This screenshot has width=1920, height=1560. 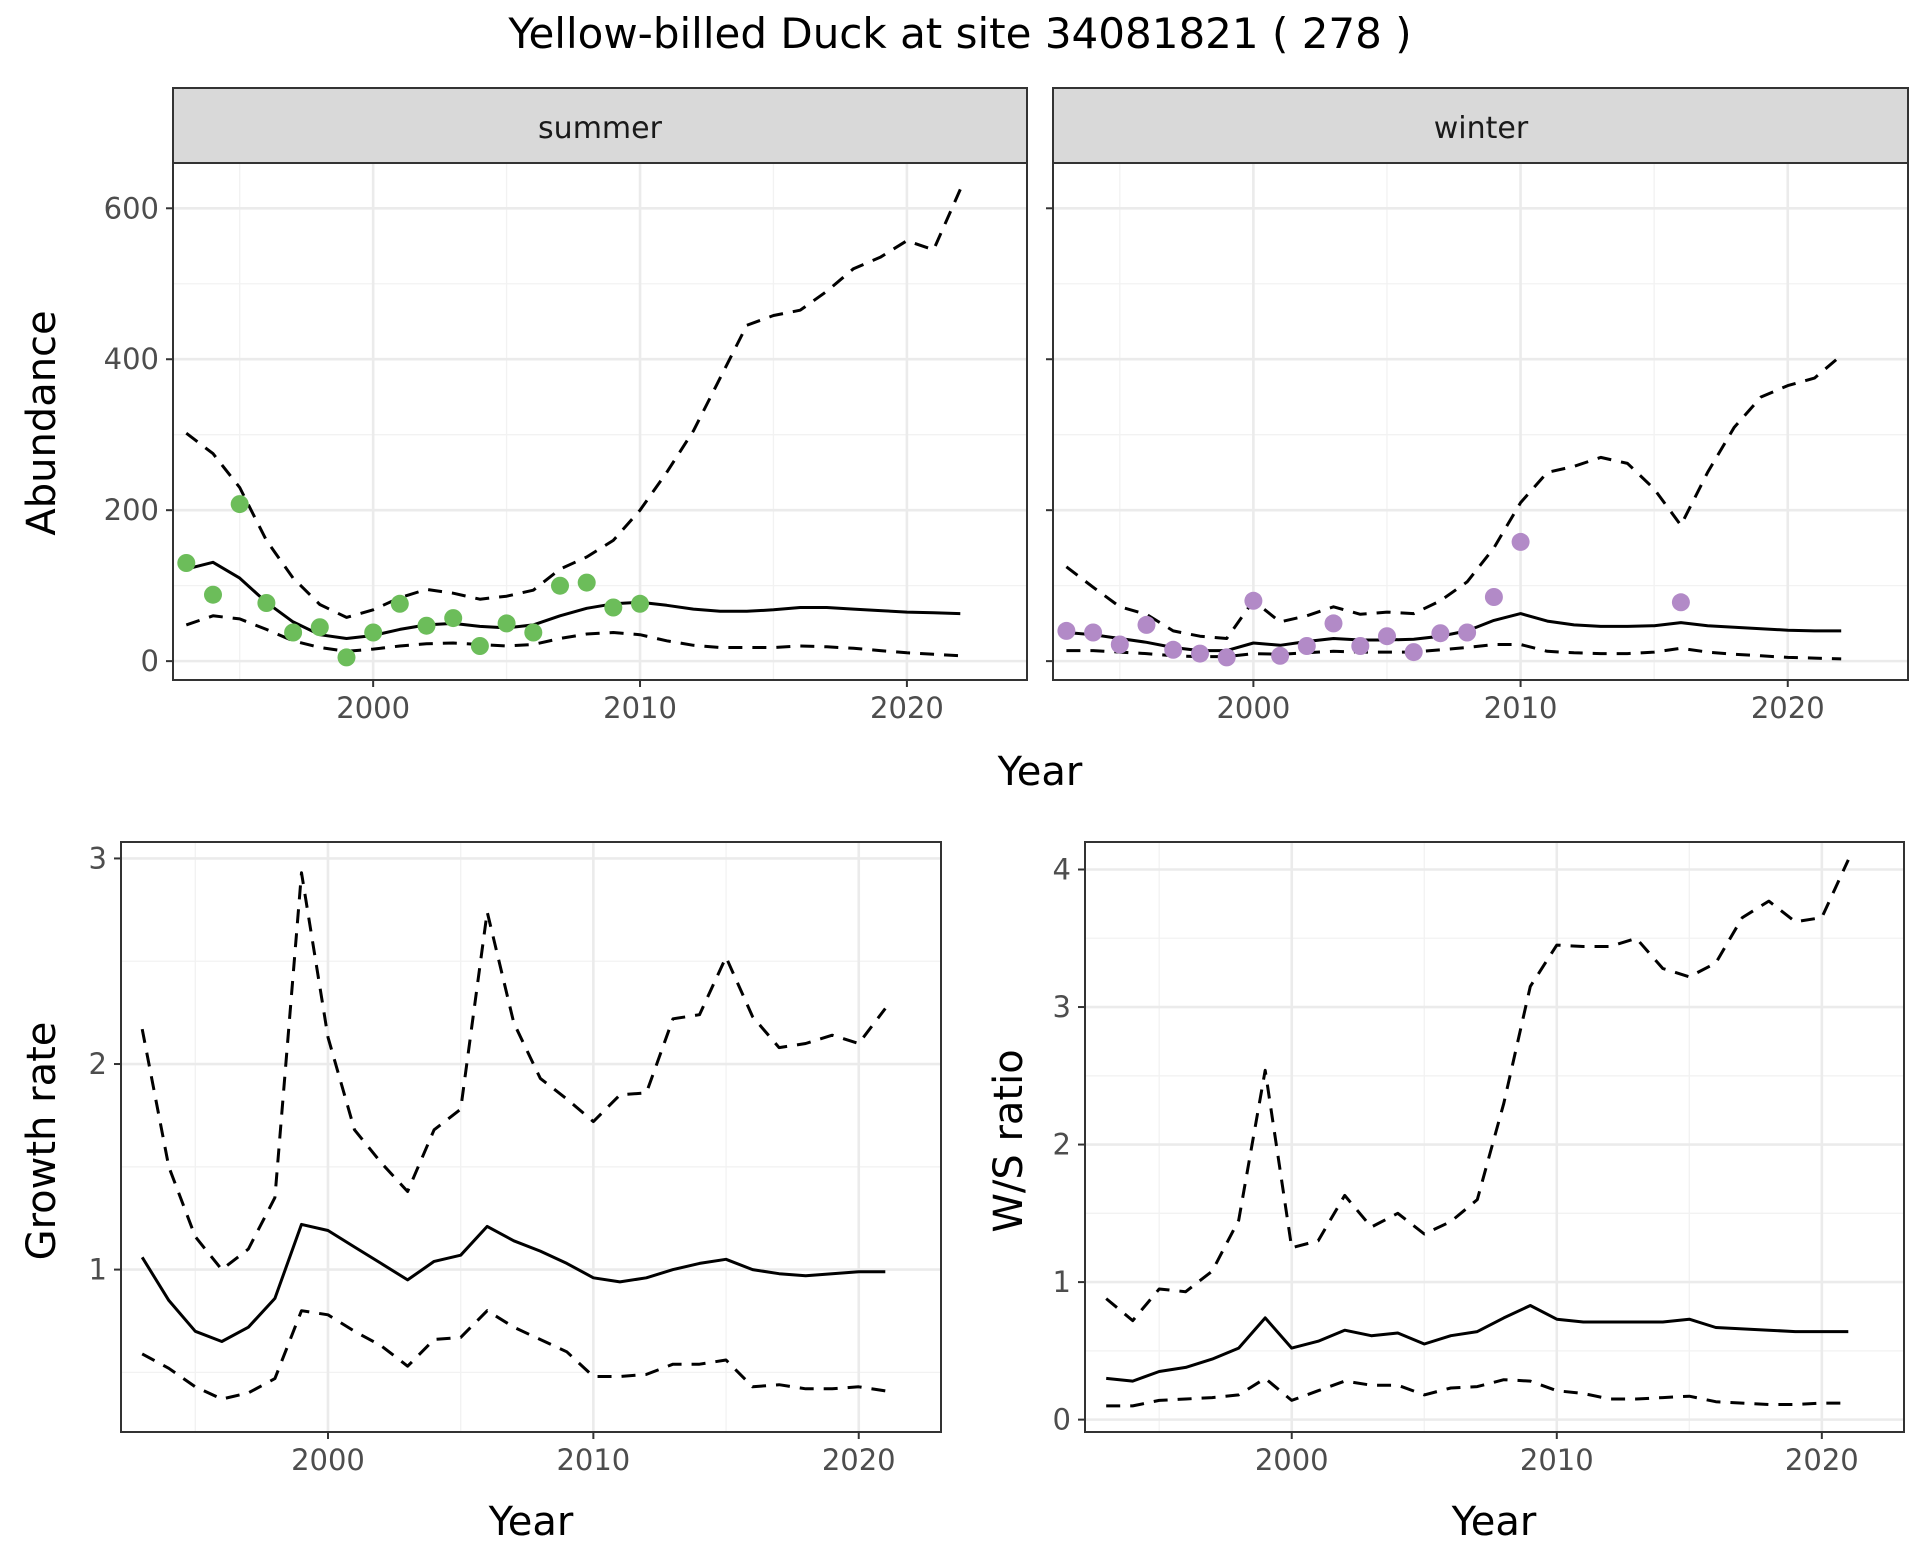 I want to click on winter-strip, so click(x=1480, y=125).